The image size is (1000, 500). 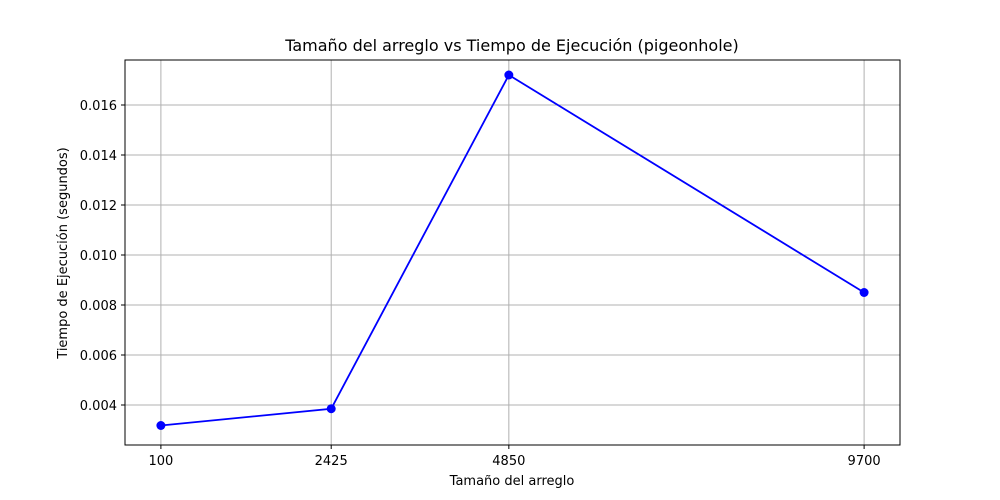 What do you see at coordinates (63, 253) in the screenshot?
I see `y-axis-label: Tiempo de Ejecución (segundos)` at bounding box center [63, 253].